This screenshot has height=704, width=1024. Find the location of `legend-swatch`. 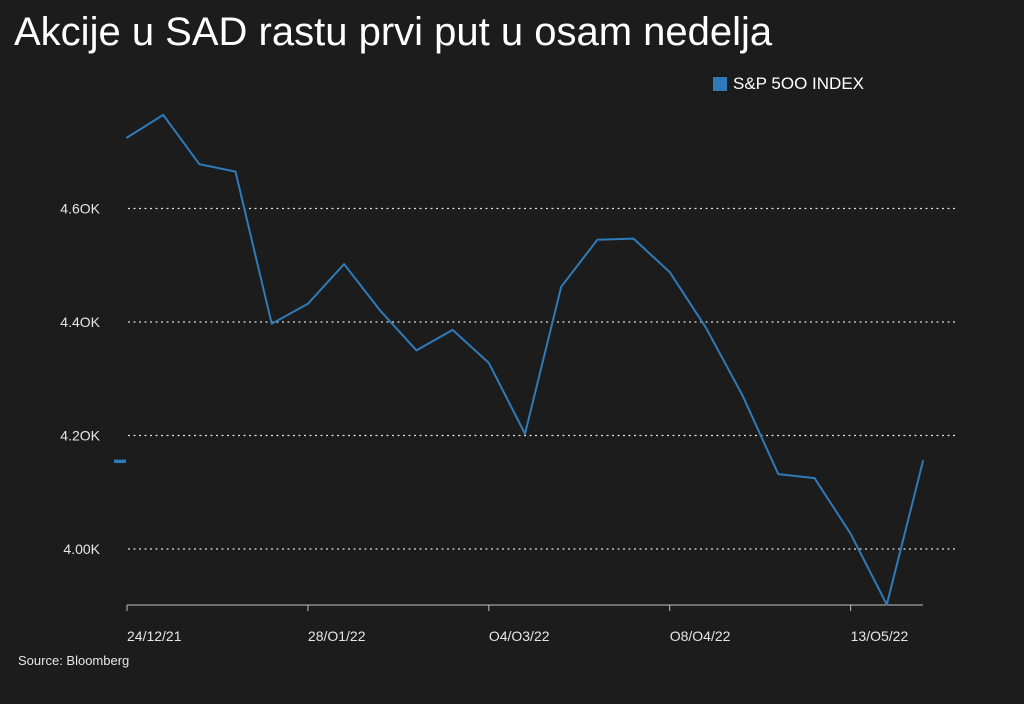

legend-swatch is located at coordinates (720, 84).